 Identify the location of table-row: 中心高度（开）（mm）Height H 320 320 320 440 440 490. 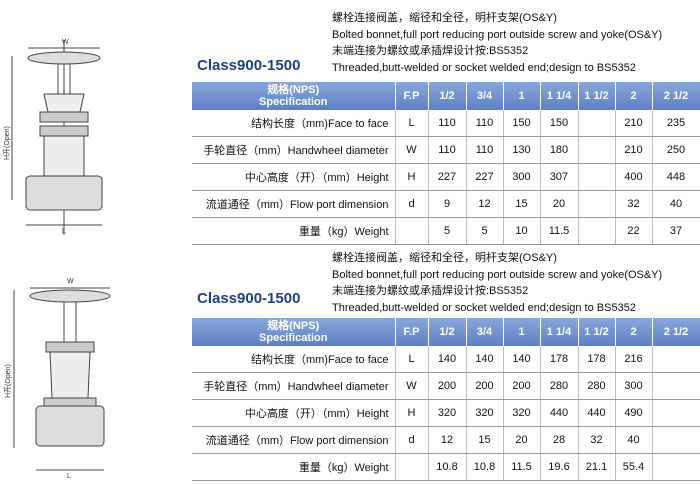
(446, 413).